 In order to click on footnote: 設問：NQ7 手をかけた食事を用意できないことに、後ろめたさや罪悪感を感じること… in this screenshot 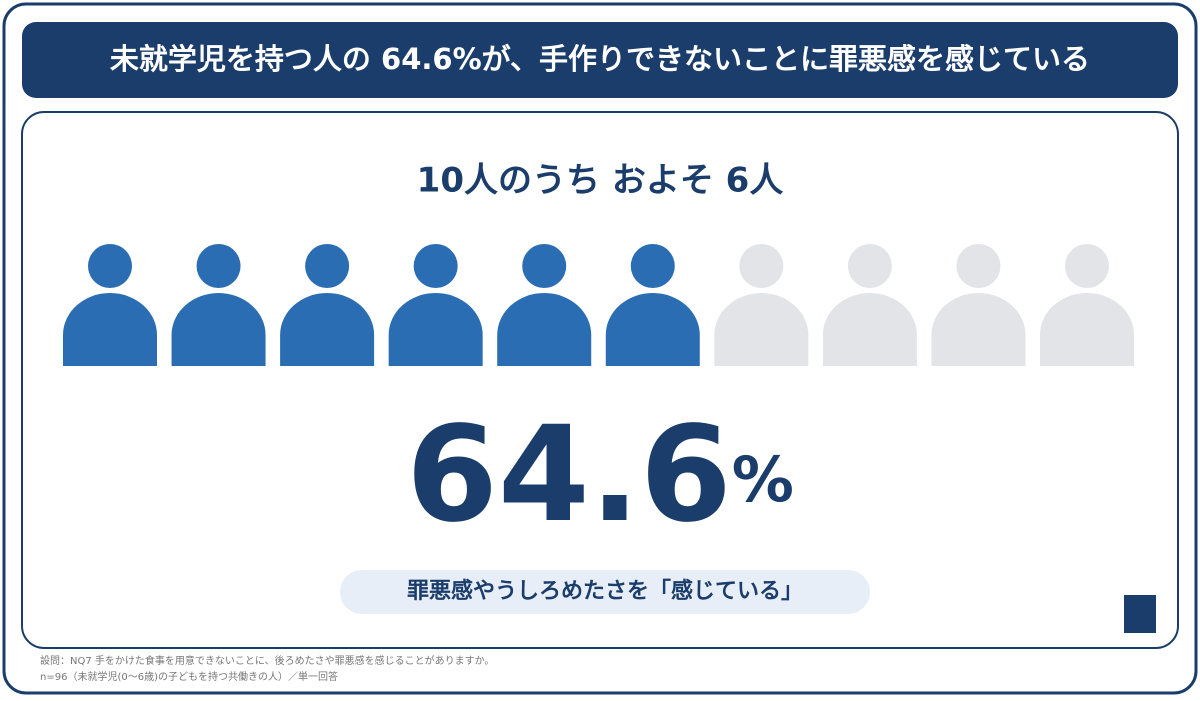, I will do `click(267, 660)`.